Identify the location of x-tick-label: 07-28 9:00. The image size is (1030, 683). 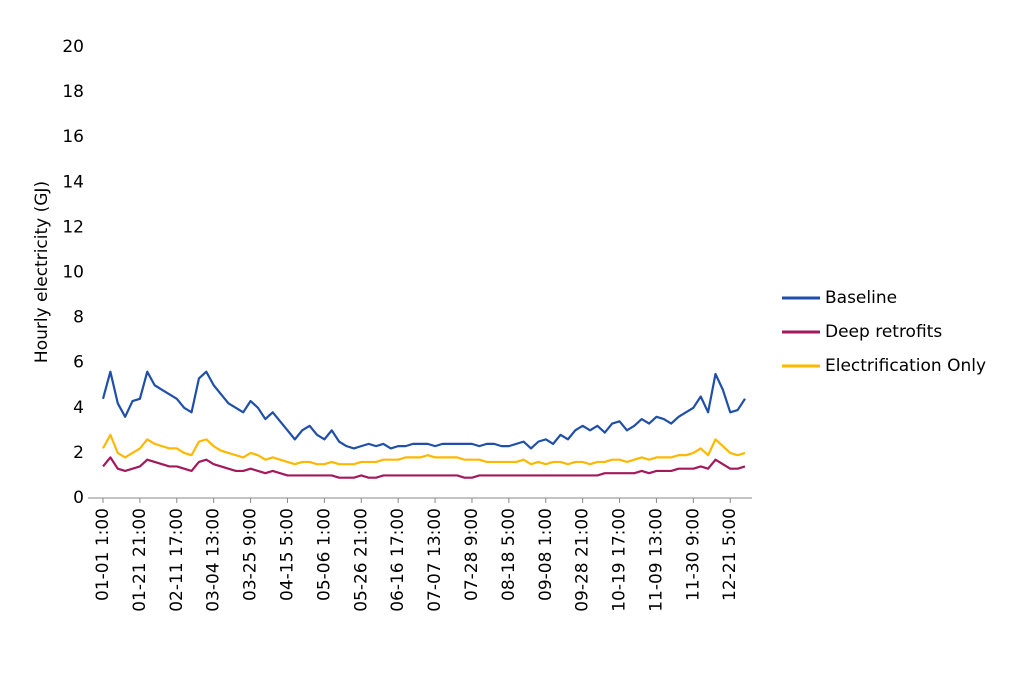
(472, 554).